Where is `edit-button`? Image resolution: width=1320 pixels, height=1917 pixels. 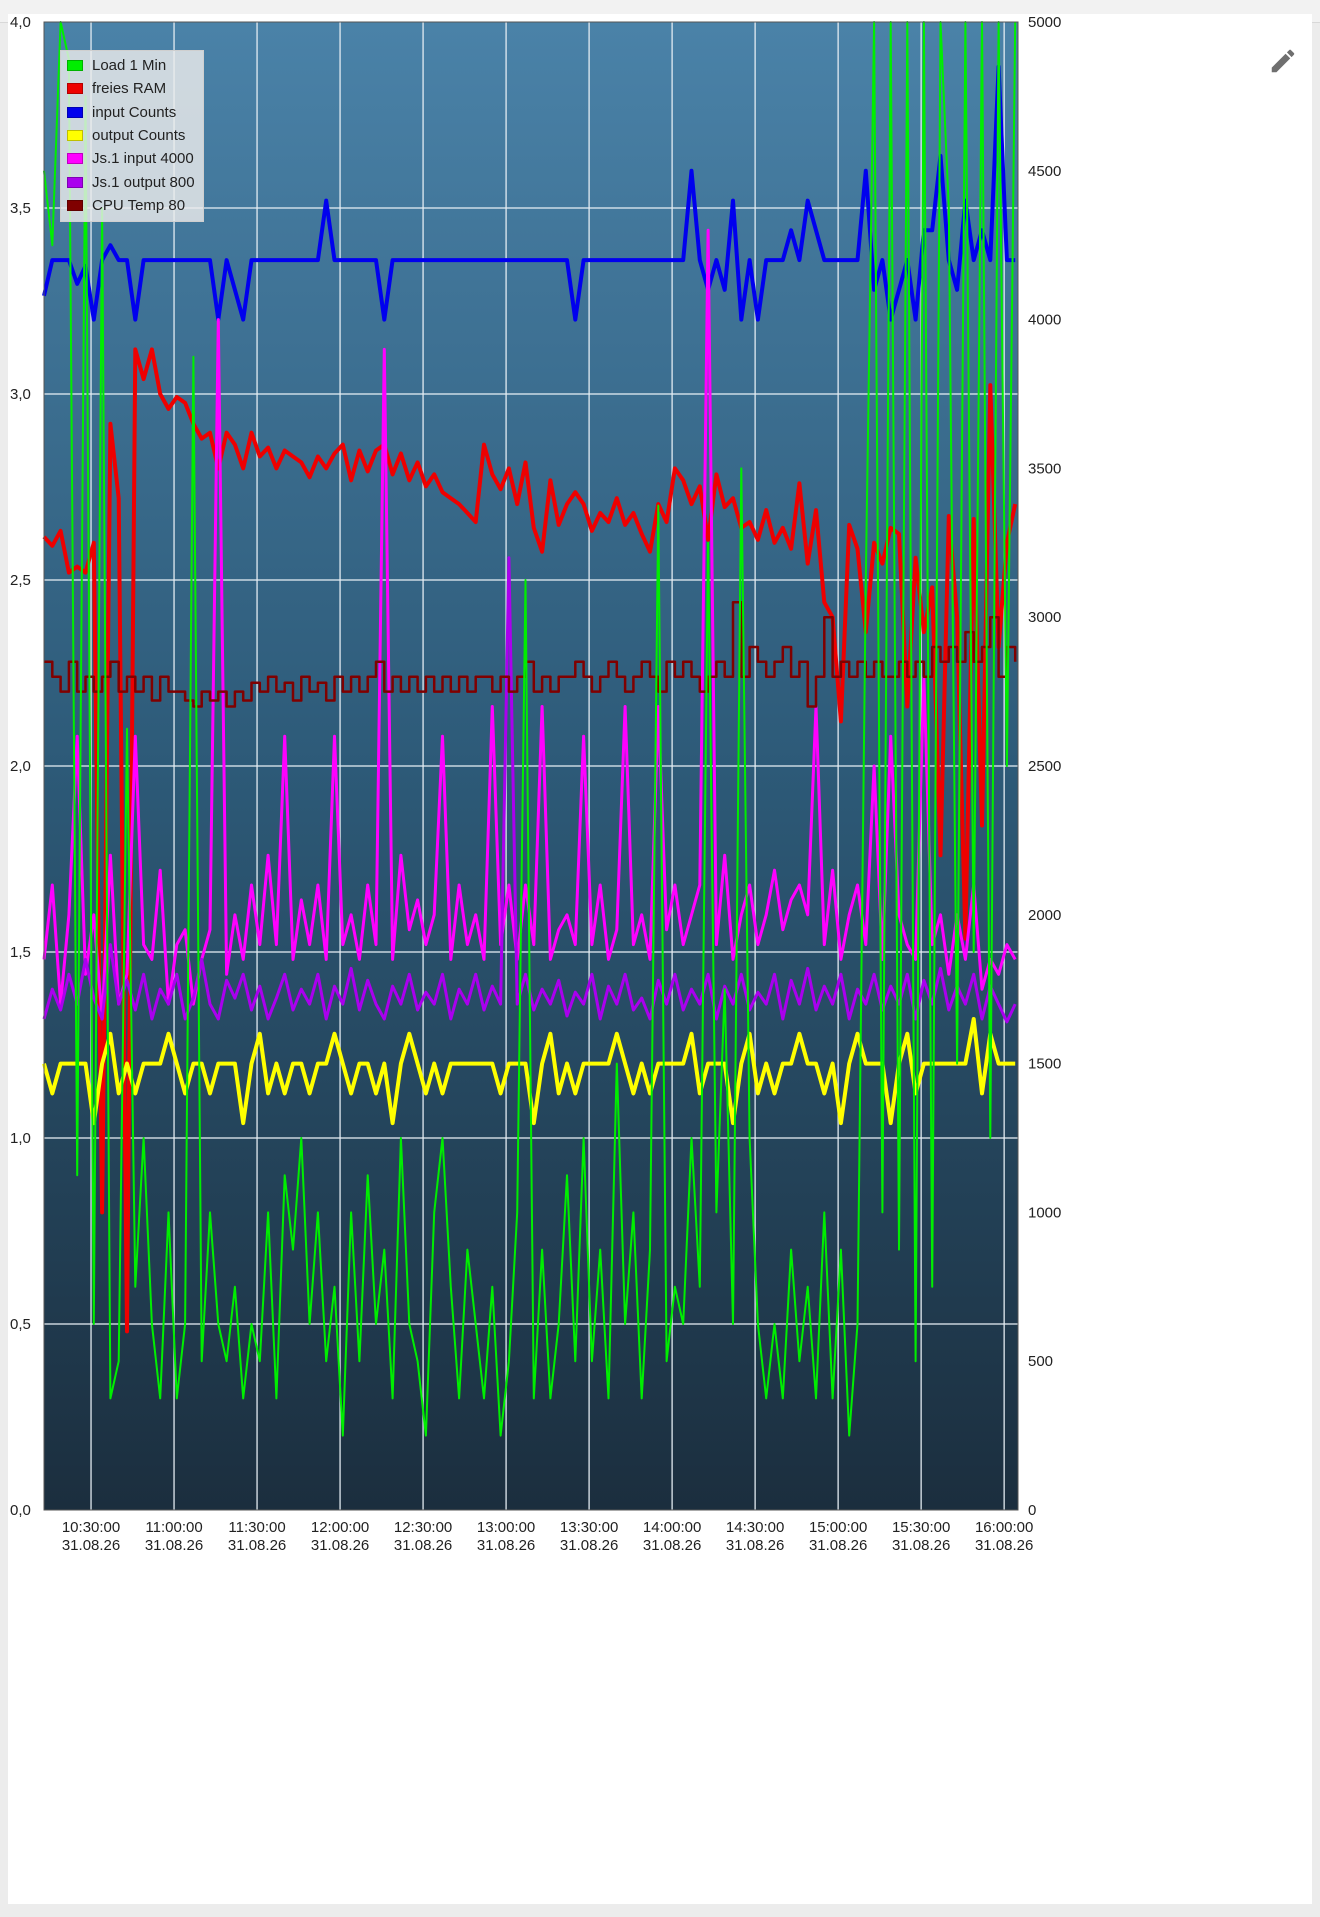 edit-button is located at coordinates (1283, 61).